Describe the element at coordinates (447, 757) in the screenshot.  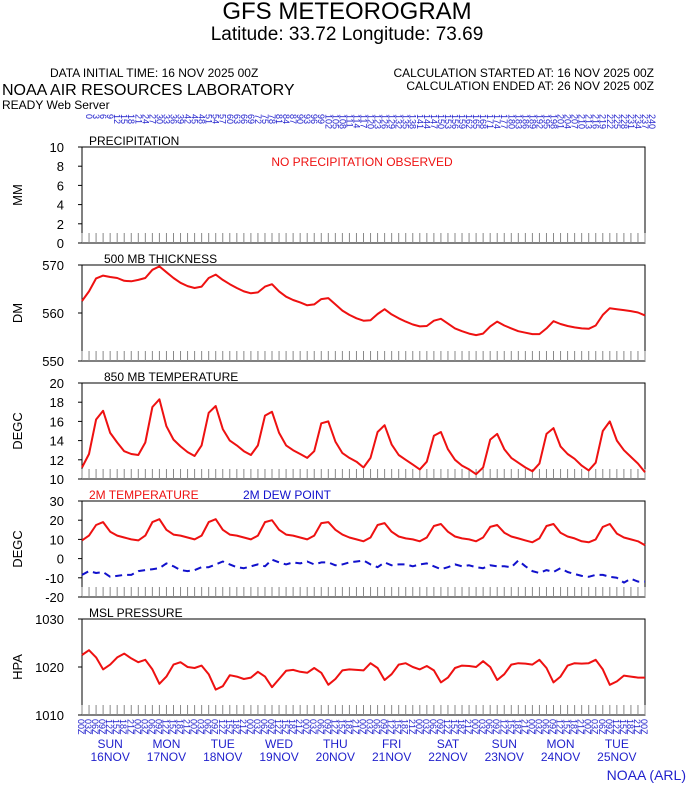
I see `date-label: 22NOV` at that location.